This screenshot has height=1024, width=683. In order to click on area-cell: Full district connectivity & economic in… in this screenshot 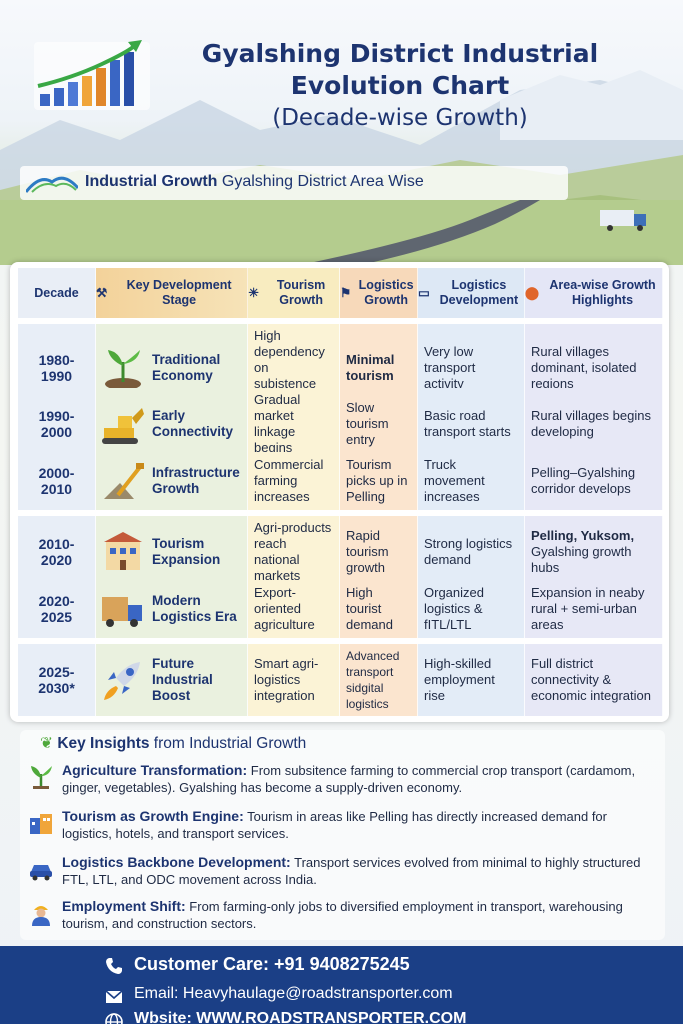, I will do `click(594, 680)`.